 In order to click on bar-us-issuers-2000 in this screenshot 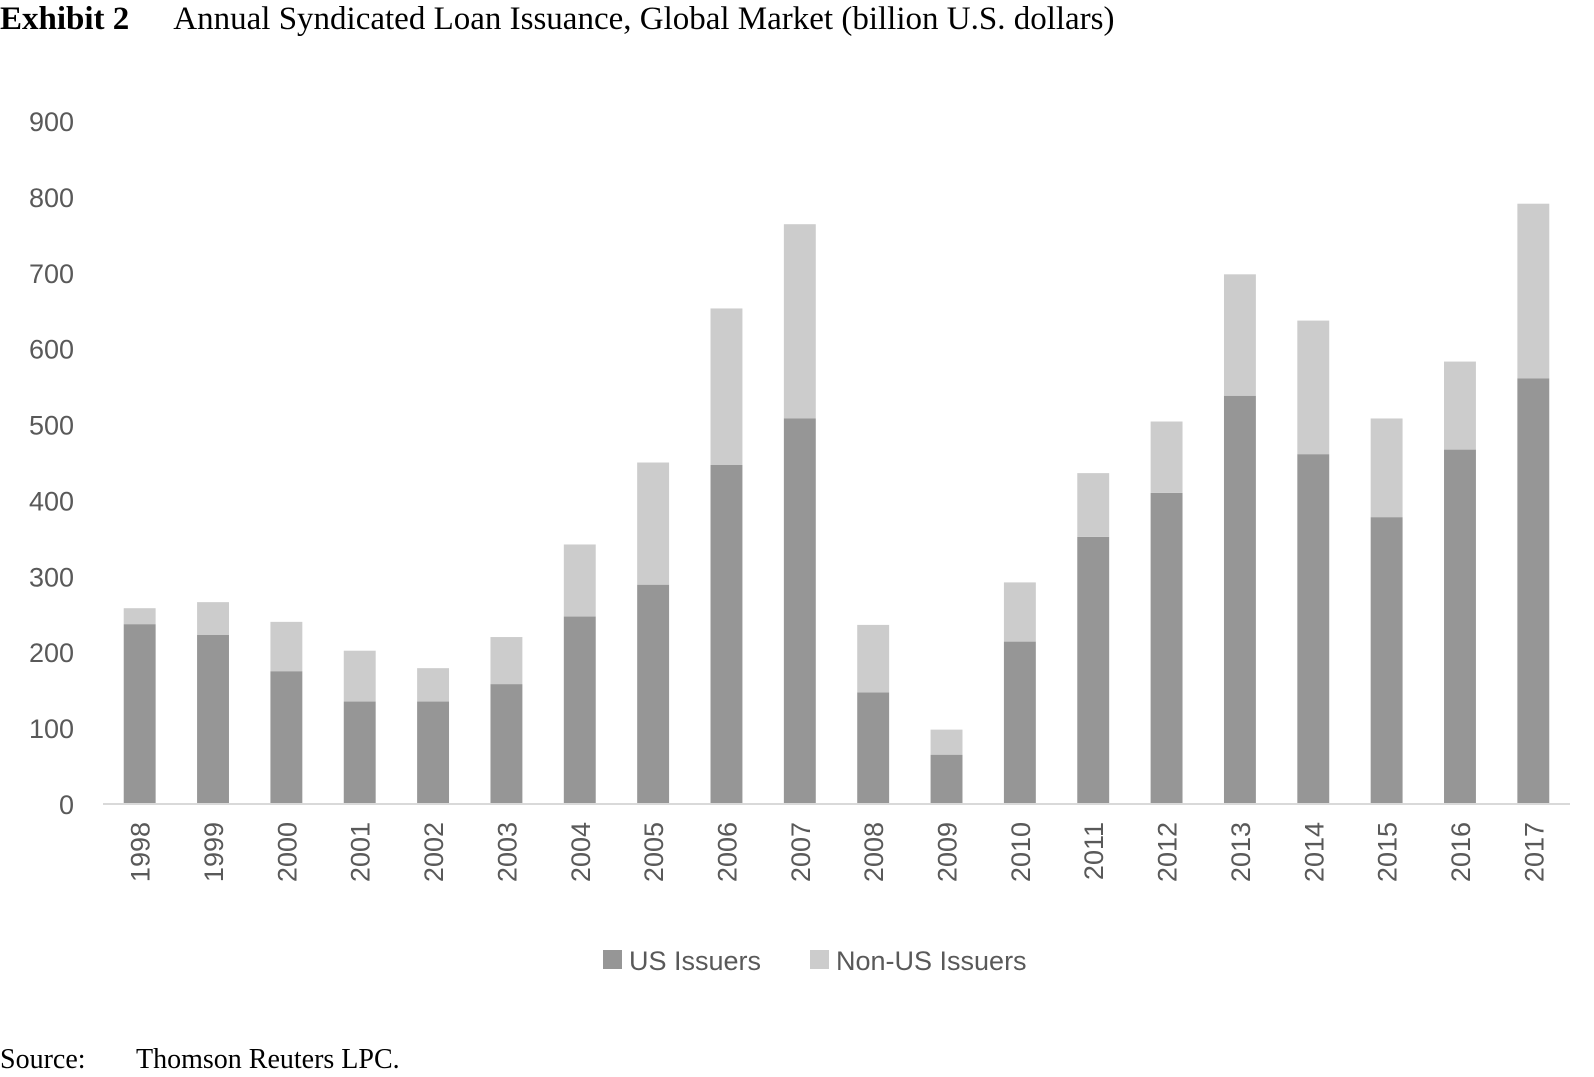, I will do `click(286, 737)`.